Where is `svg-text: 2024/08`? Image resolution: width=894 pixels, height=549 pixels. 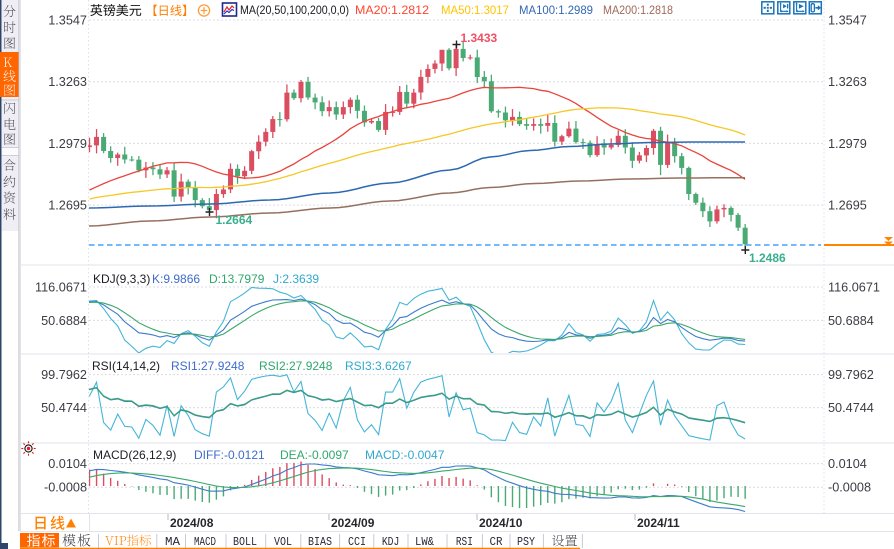 svg-text: 2024/08 is located at coordinates (192, 523).